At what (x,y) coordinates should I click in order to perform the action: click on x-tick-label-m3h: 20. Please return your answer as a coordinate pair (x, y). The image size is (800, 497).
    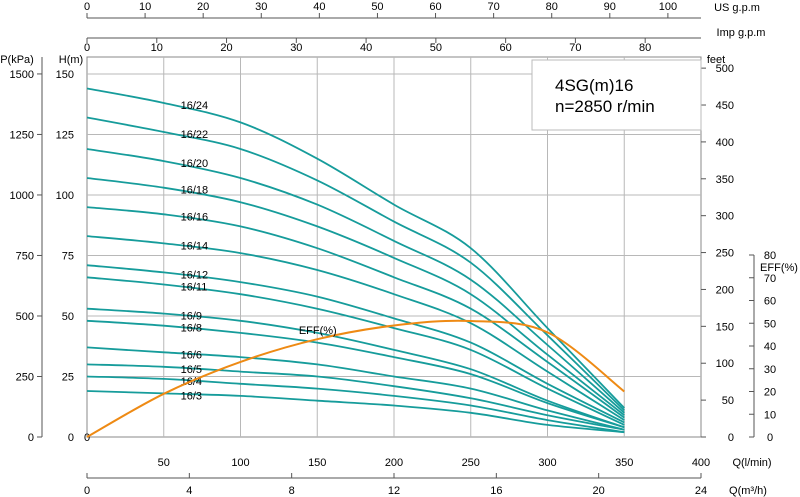
    Looking at the image, I should click on (599, 491).